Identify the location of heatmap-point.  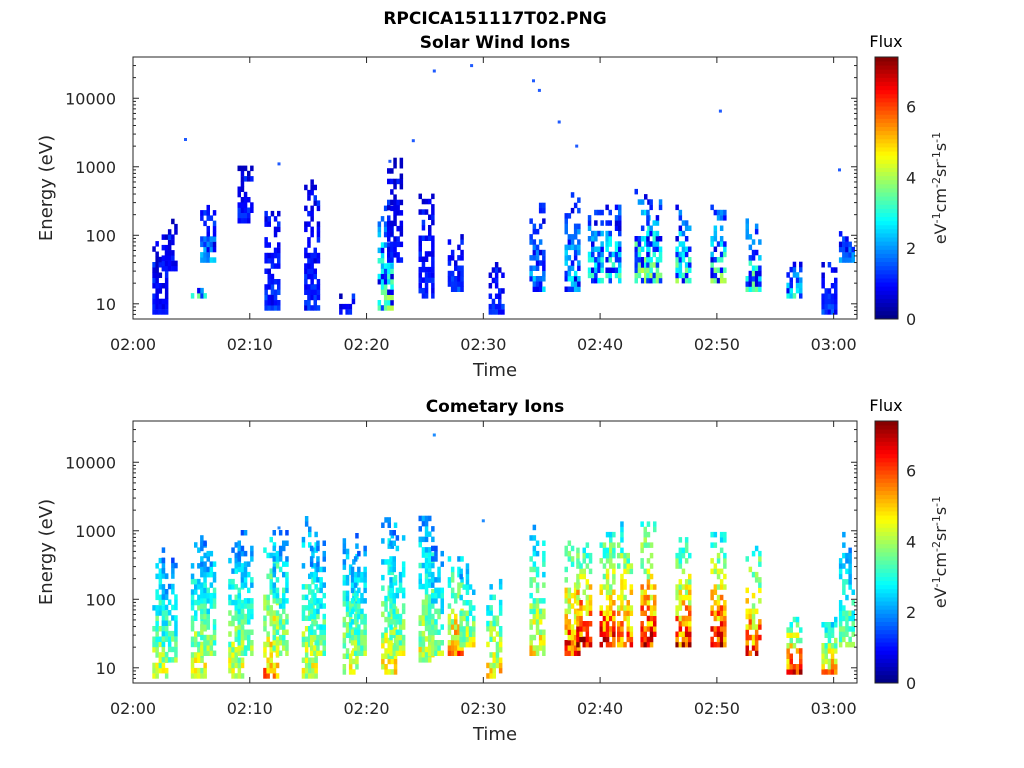
(533, 81).